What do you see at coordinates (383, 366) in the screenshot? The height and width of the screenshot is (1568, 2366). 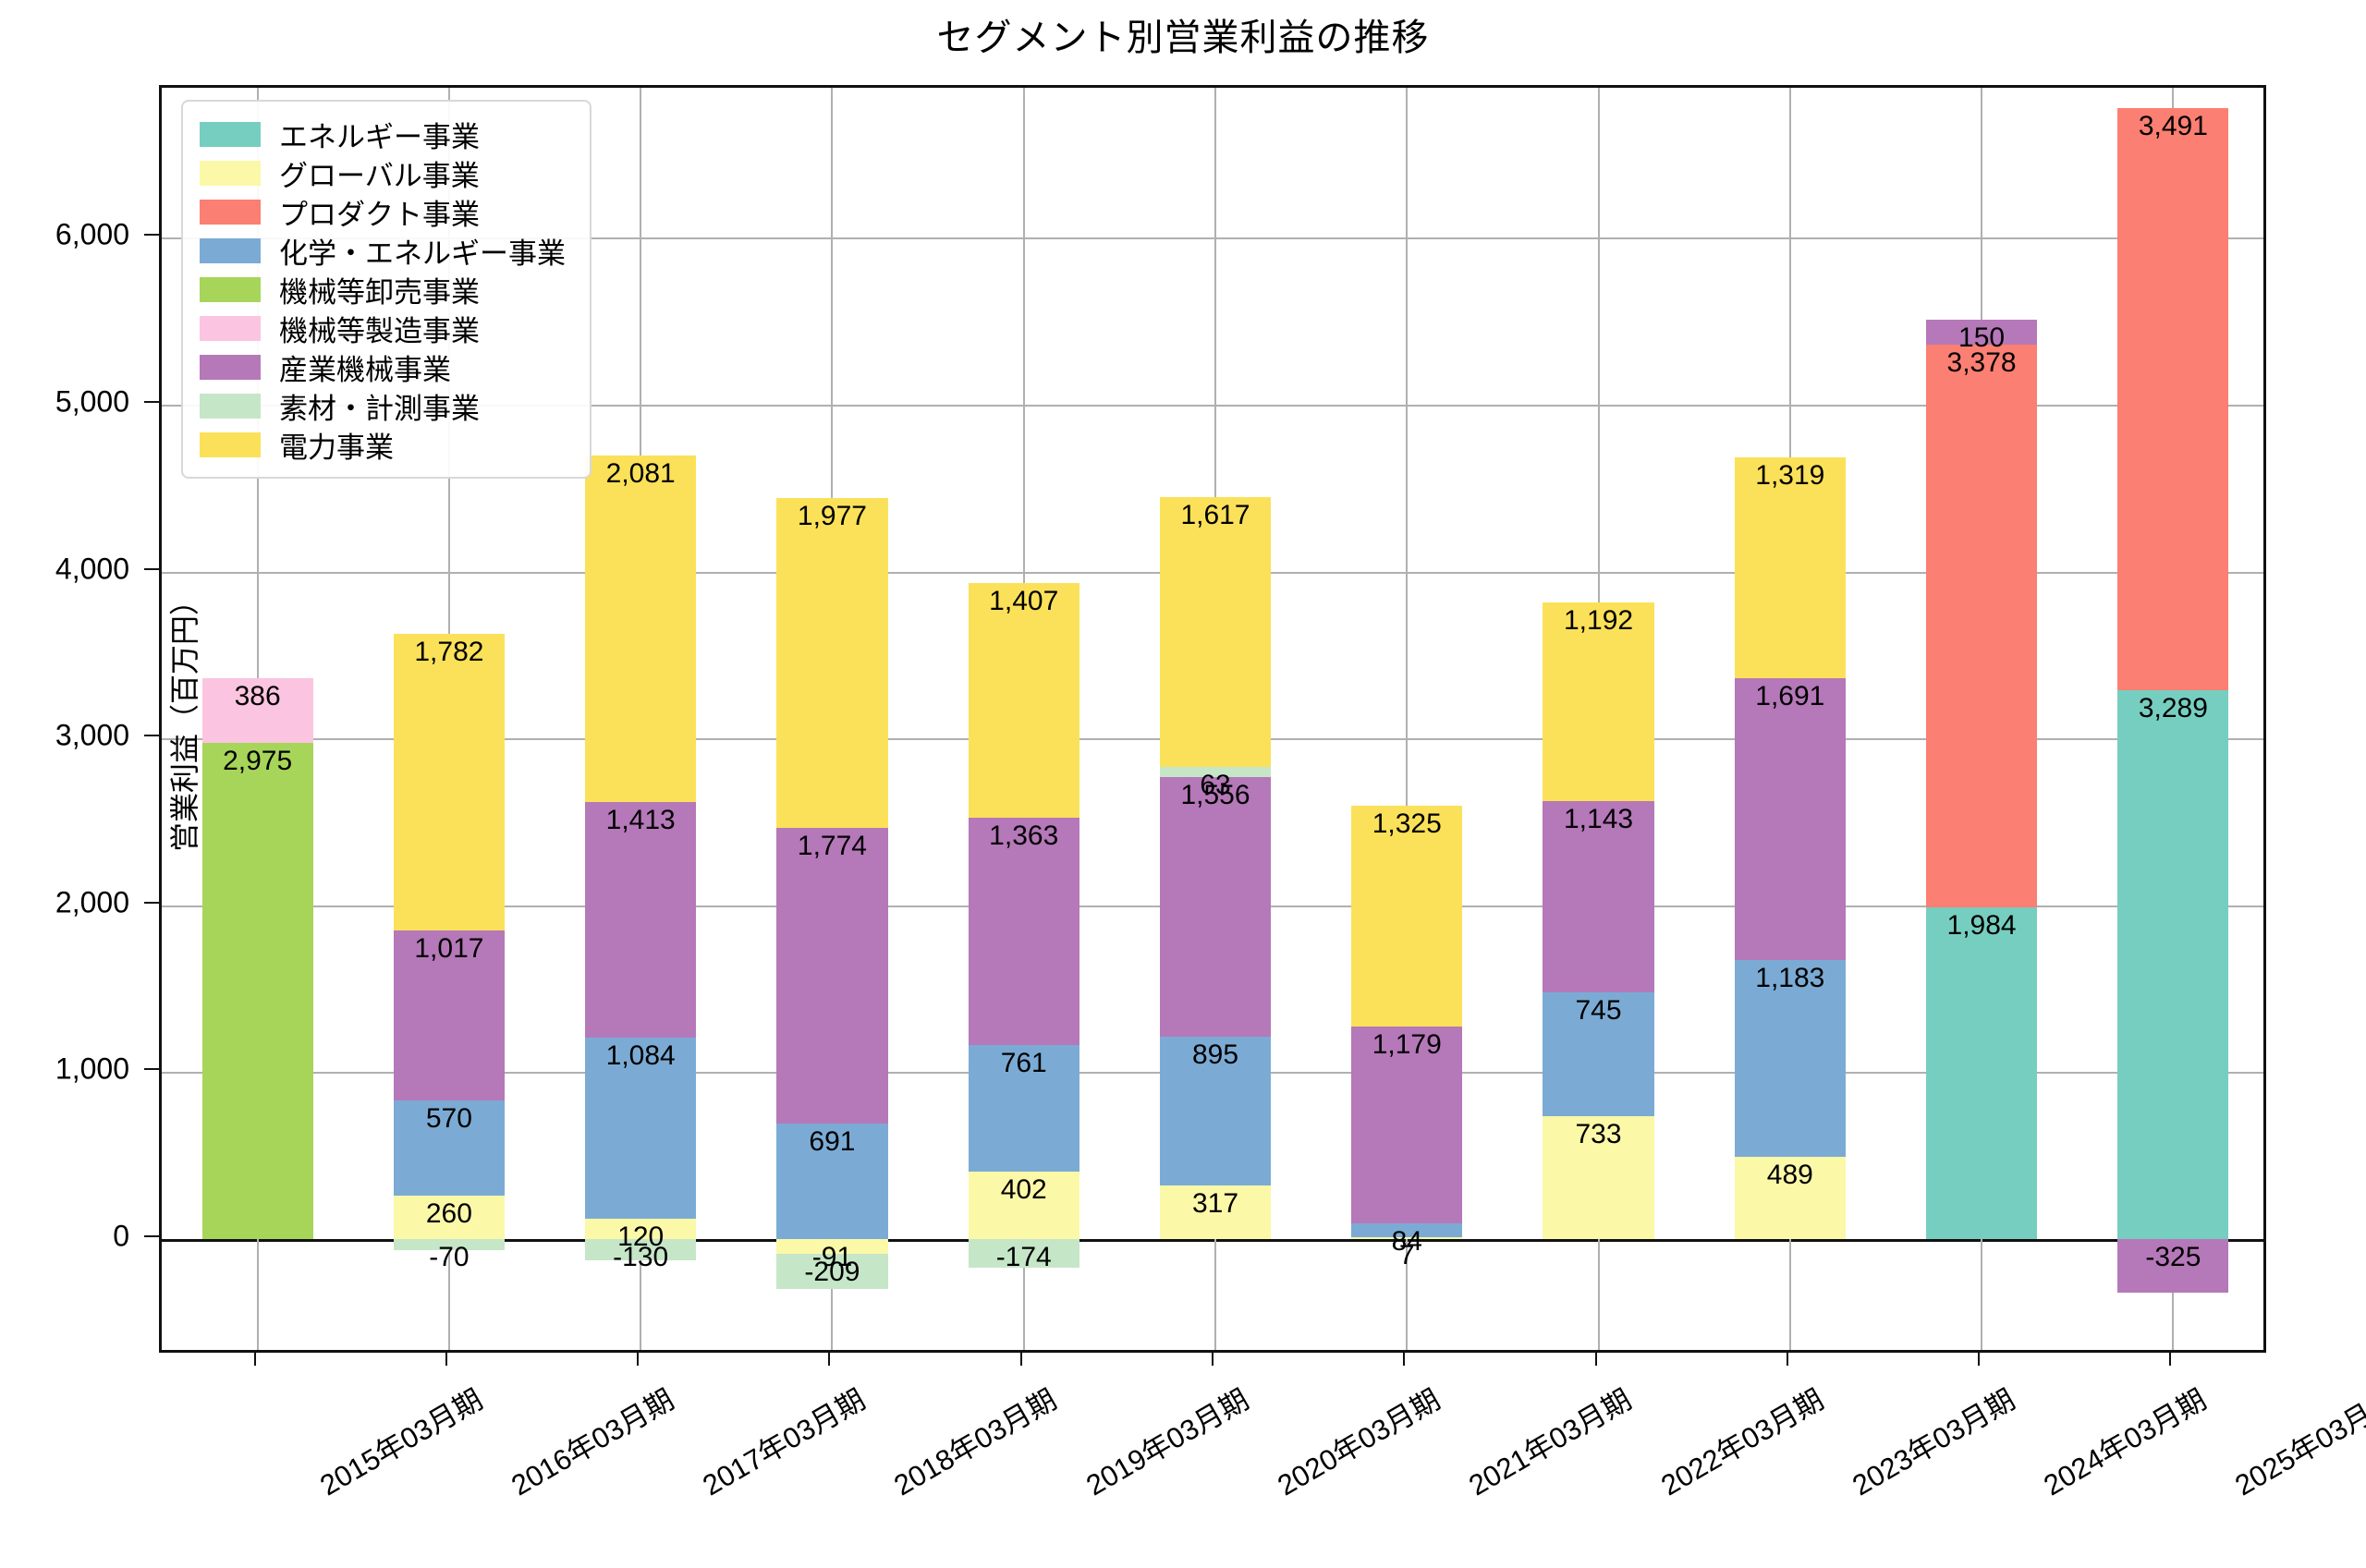 I see `legend-item: 産業機械事業` at bounding box center [383, 366].